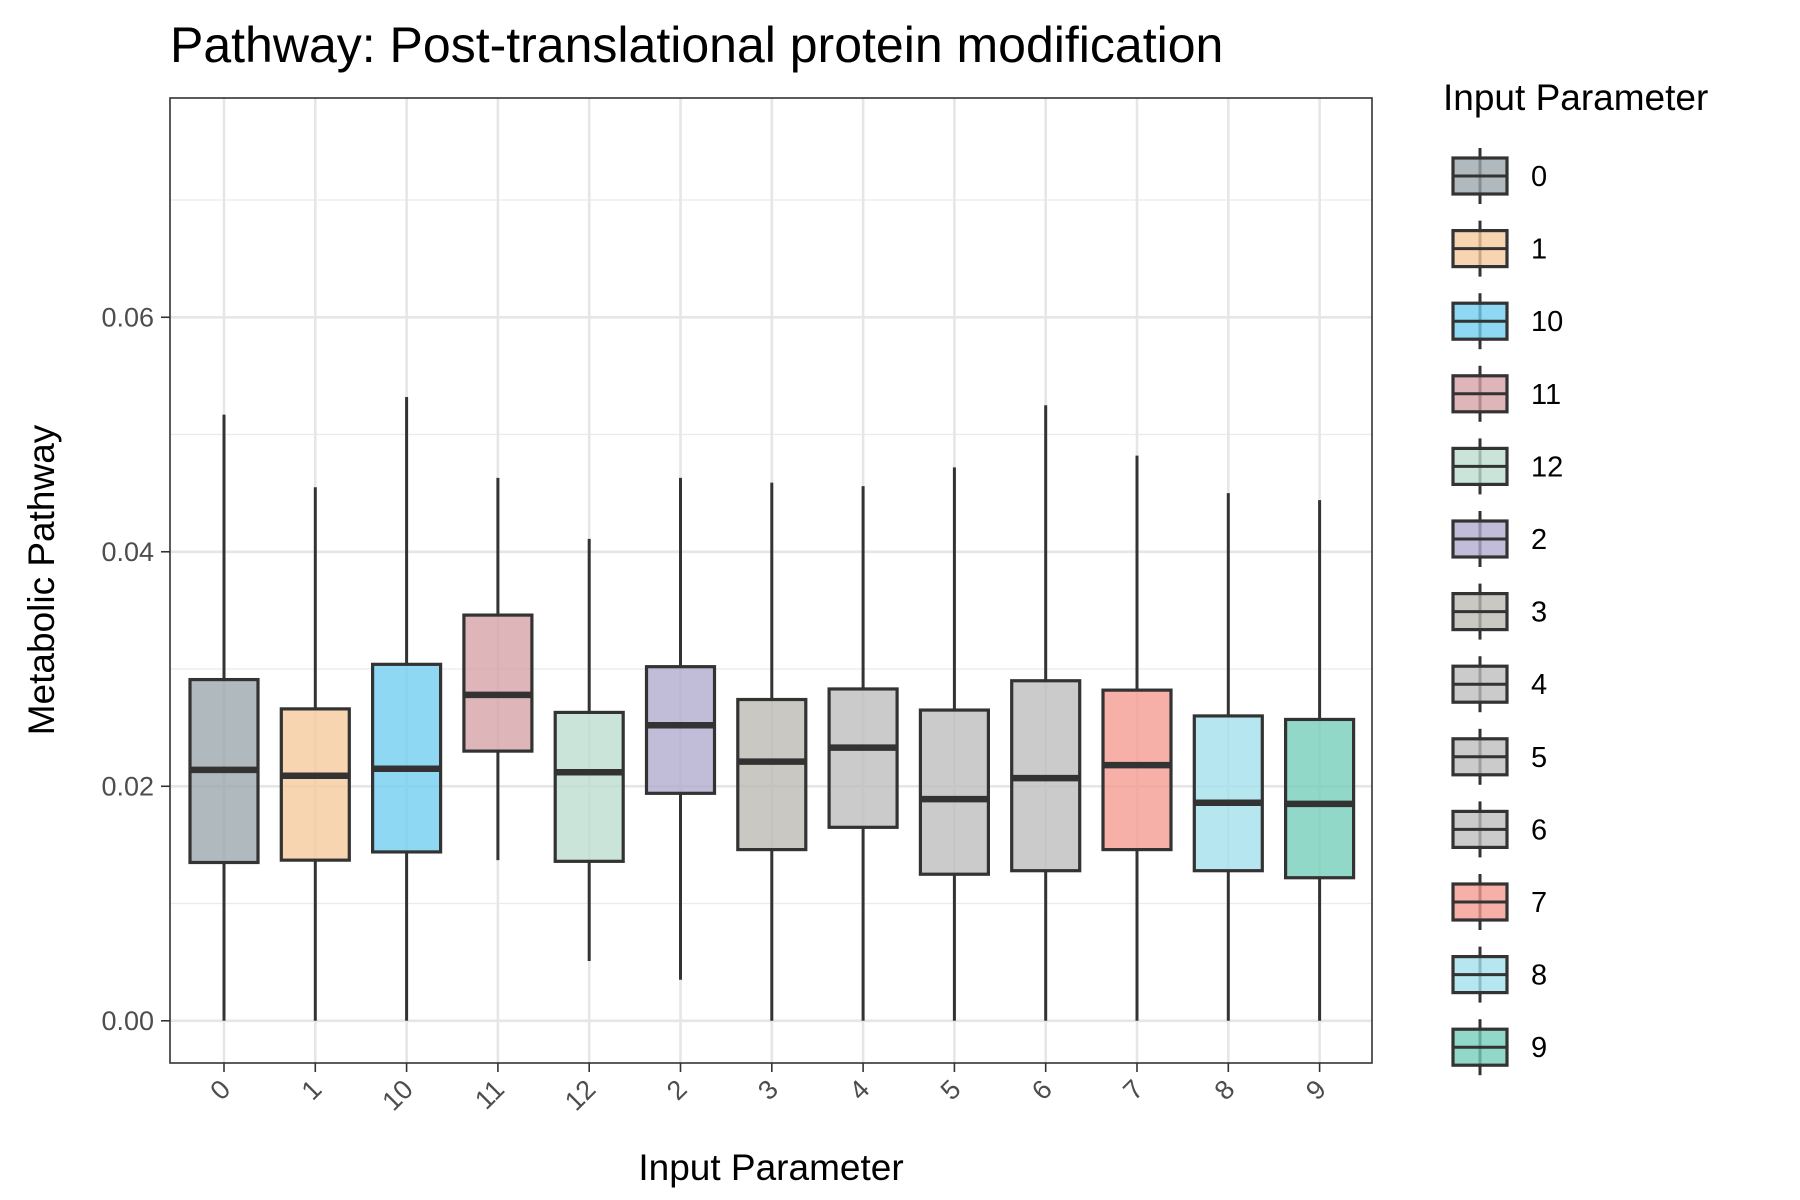  What do you see at coordinates (1225, 1090) in the screenshot?
I see `x-tick-label: 8` at bounding box center [1225, 1090].